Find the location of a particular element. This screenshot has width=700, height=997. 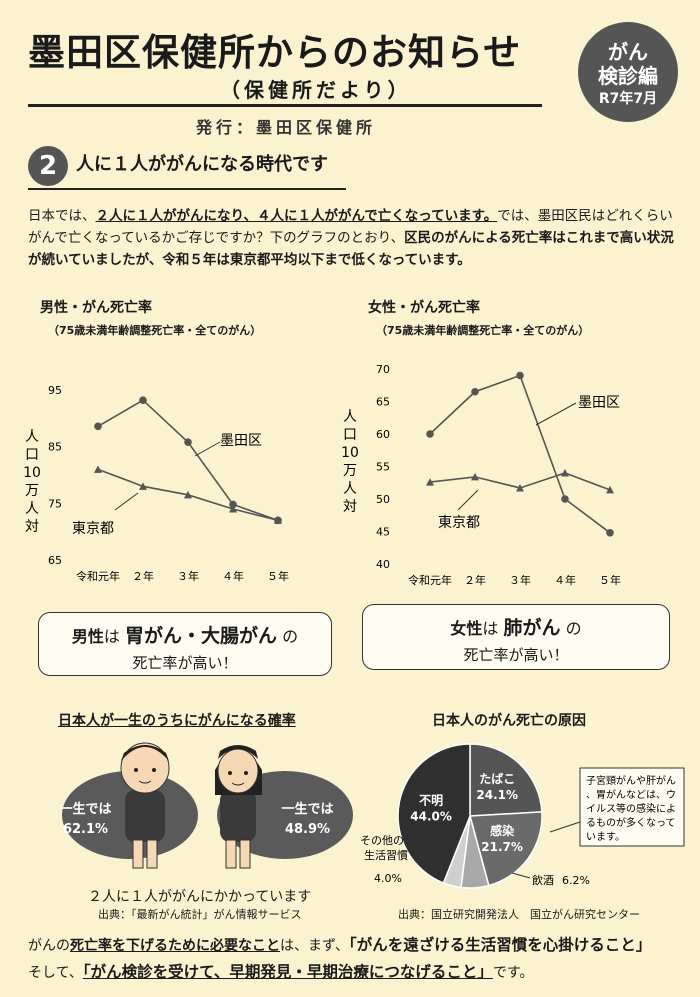

footer-screening: 「がん検診を受けて、早期発見・早期治療につなげること」 is located at coordinates (287, 972).